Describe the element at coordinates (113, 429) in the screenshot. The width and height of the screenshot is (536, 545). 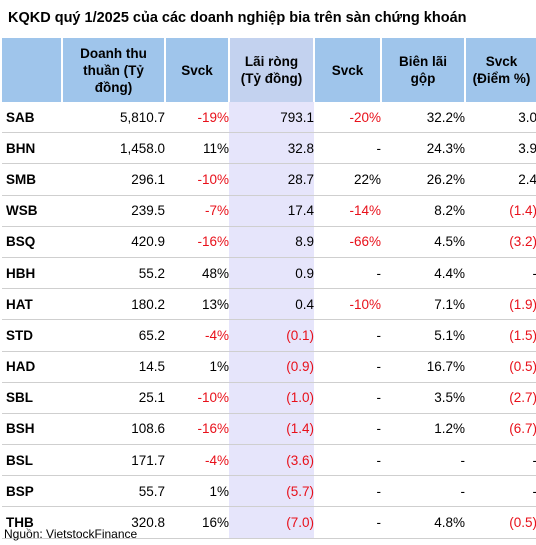
I see `cell-revenue: 108.6` at that location.